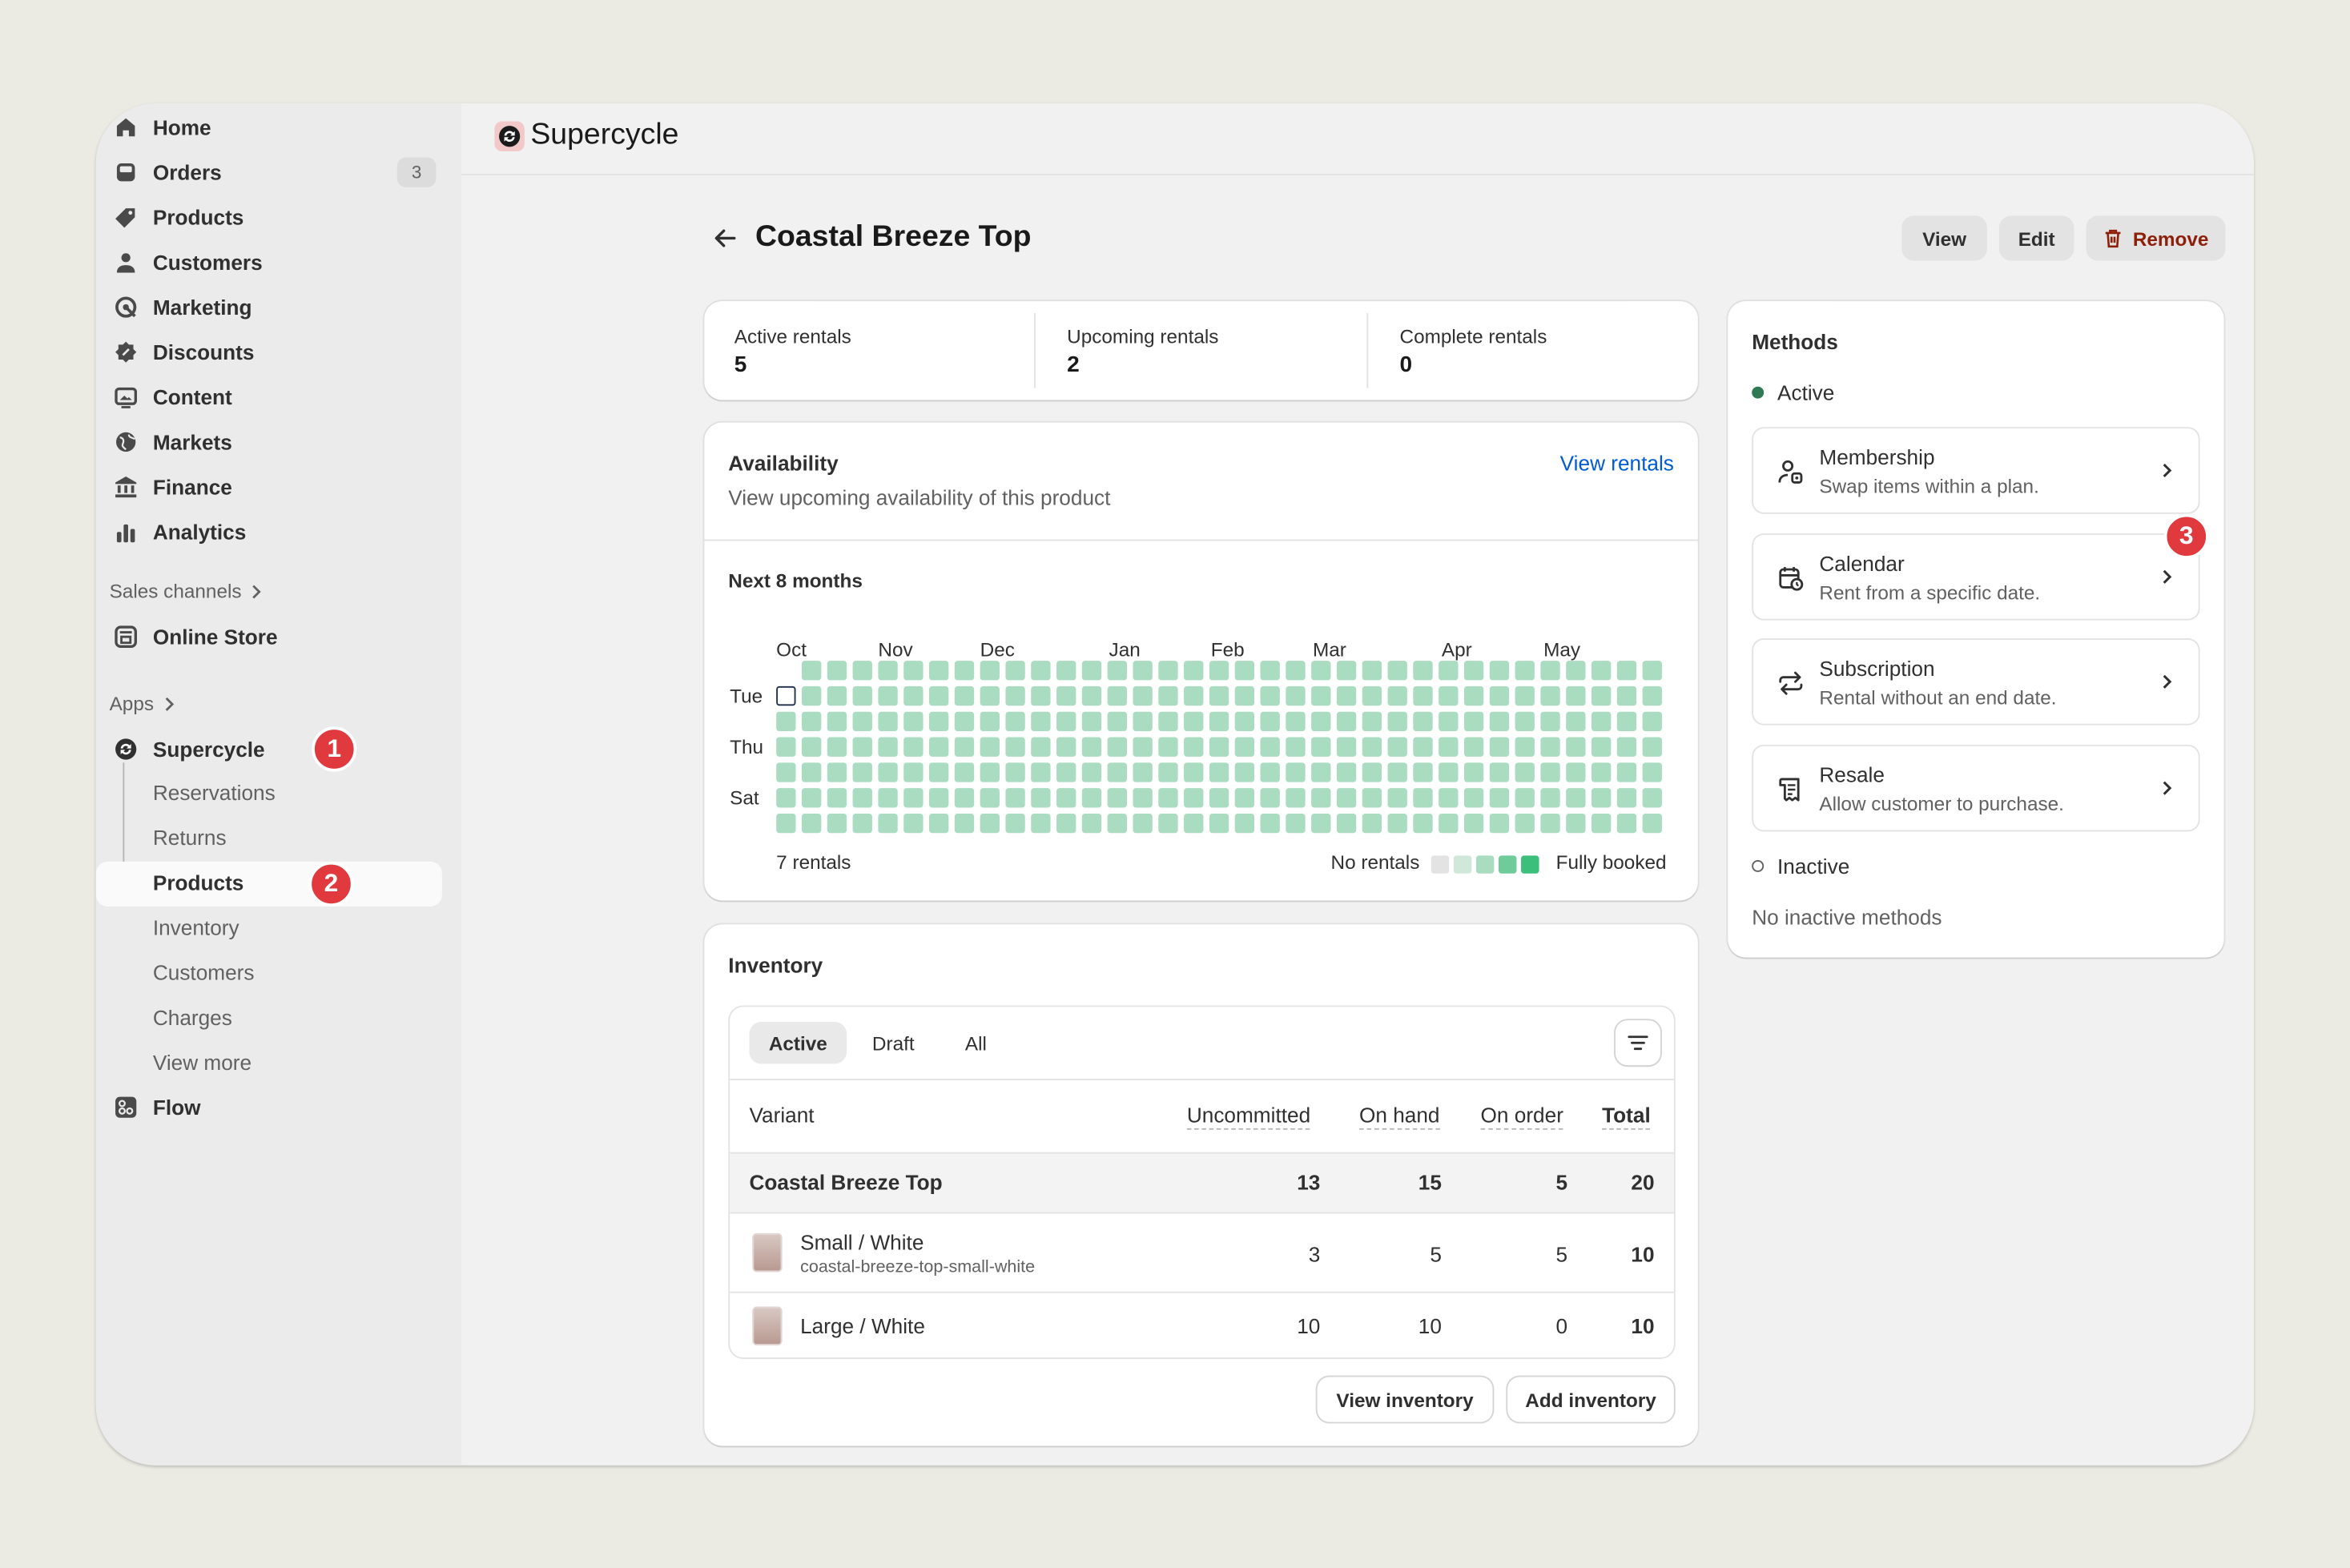 The width and height of the screenshot is (2350, 1568). I want to click on view-button: View, so click(1944, 238).